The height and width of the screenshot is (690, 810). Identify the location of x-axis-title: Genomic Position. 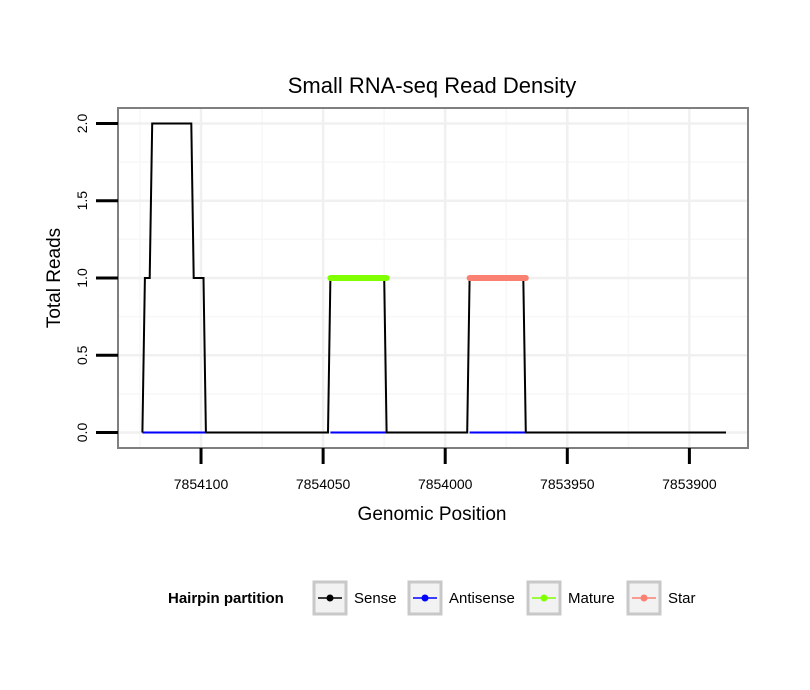
(432, 514).